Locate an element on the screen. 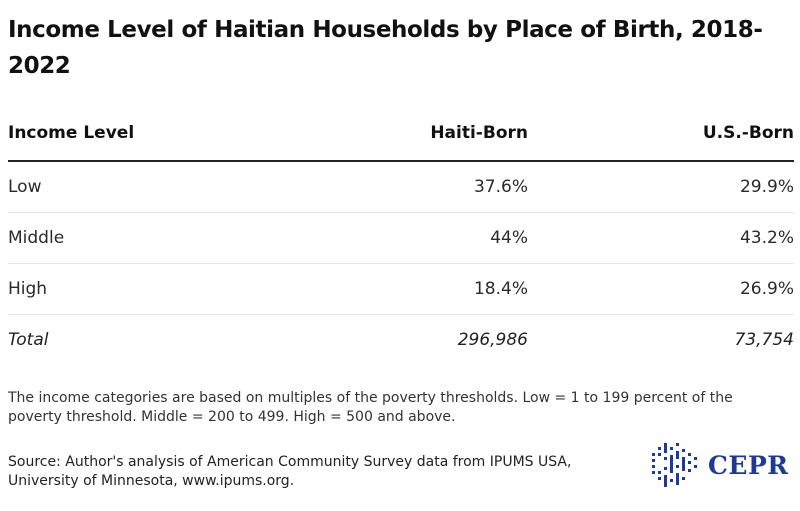 This screenshot has width=800, height=511. row-label: Middle is located at coordinates (158, 238).